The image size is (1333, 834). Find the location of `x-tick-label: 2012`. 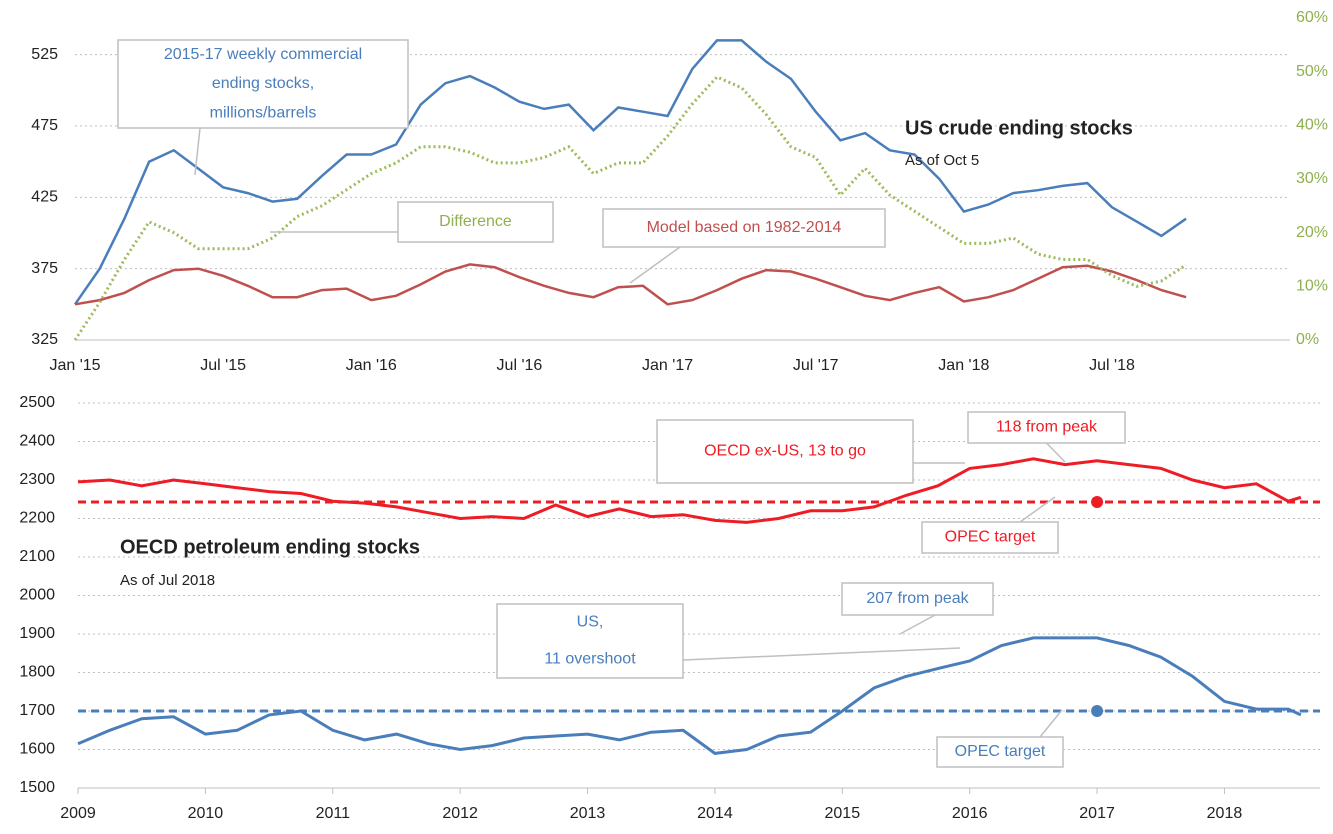

x-tick-label: 2012 is located at coordinates (460, 813).